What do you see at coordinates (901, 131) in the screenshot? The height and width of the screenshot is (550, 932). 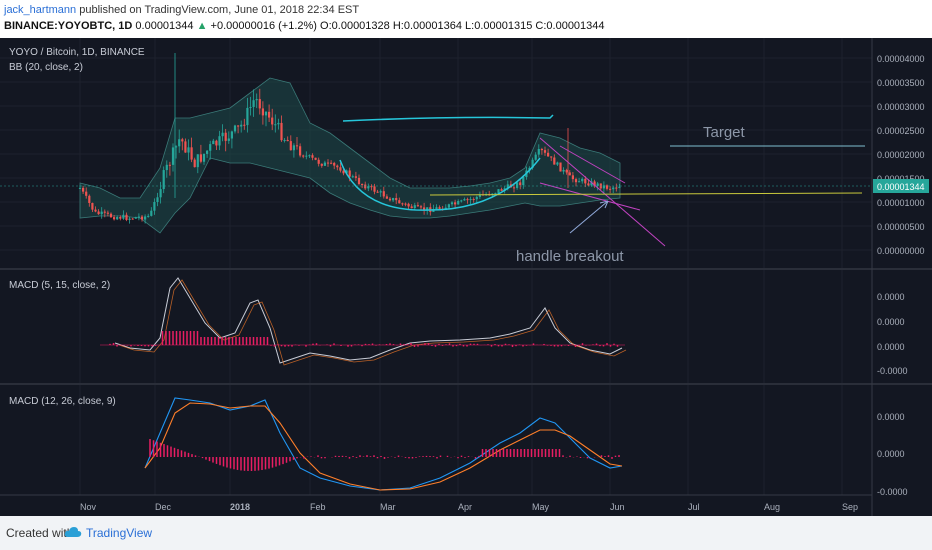 I see `price-tick: 0.00002500` at bounding box center [901, 131].